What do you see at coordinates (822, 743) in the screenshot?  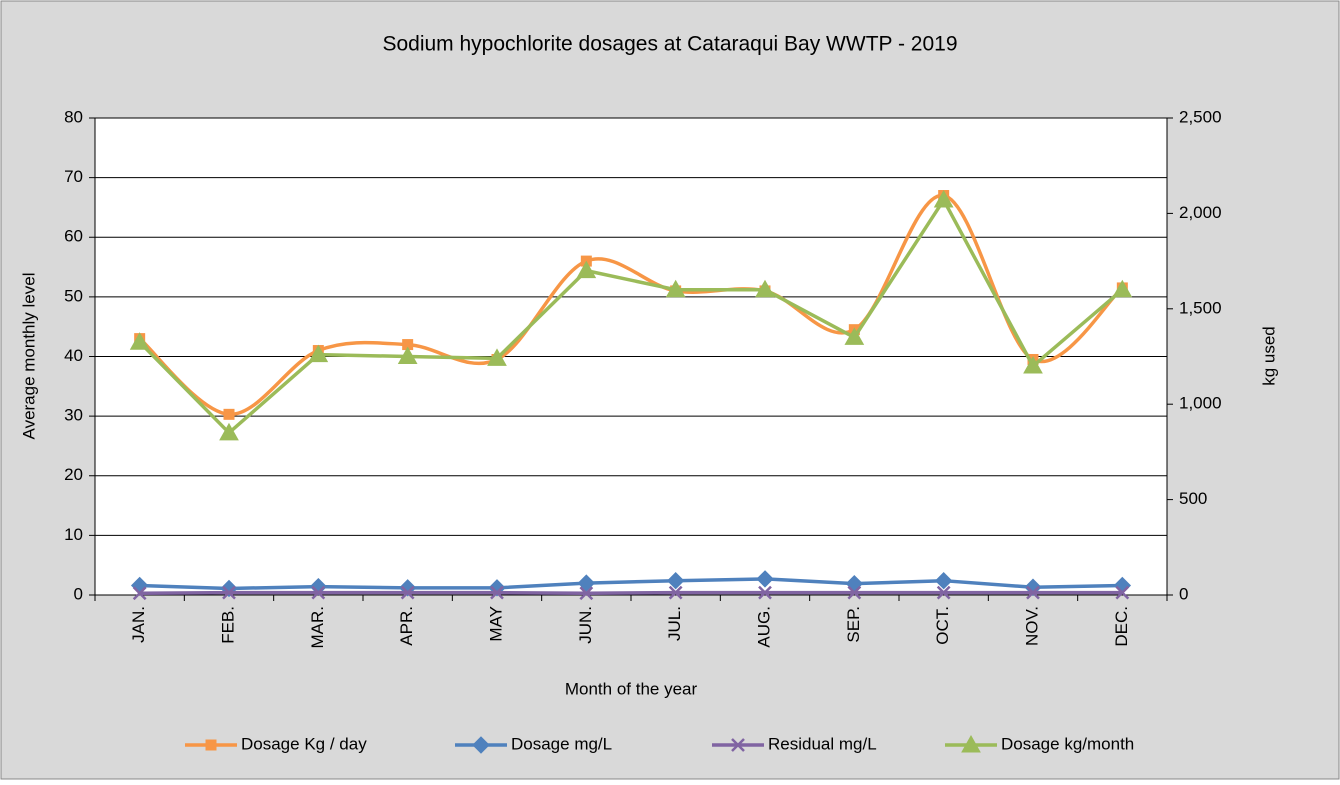 I see `legend-label: Residual mg/L` at bounding box center [822, 743].